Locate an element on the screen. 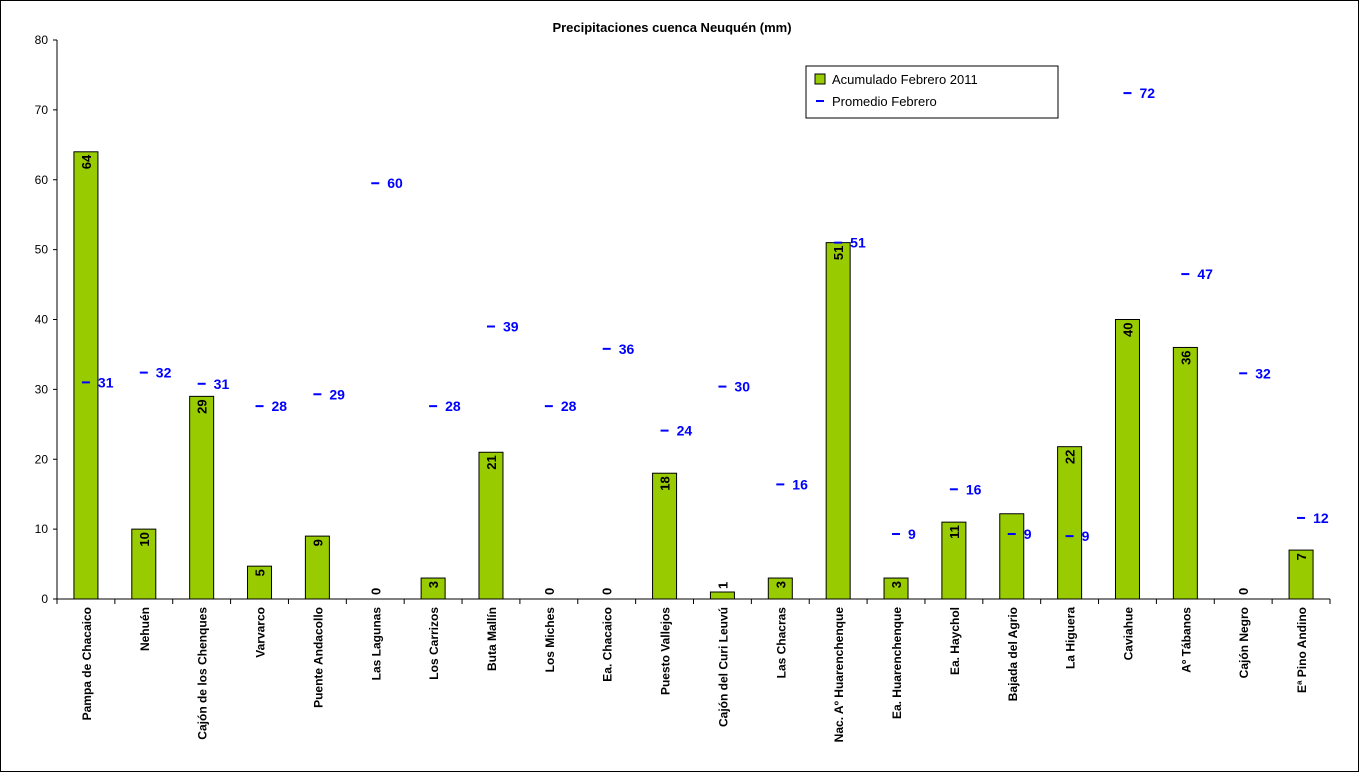 Image resolution: width=1359 pixels, height=777 pixels. bar-value-label: 5 is located at coordinates (260, 572).